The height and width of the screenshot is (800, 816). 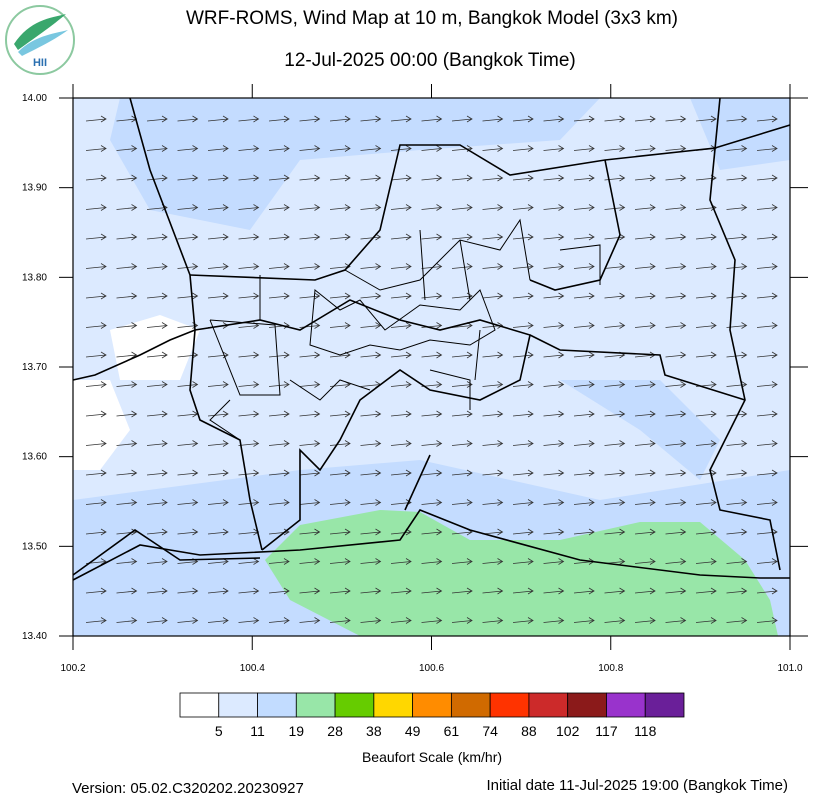 What do you see at coordinates (34, 98) in the screenshot?
I see `y-tick-label: 14.00` at bounding box center [34, 98].